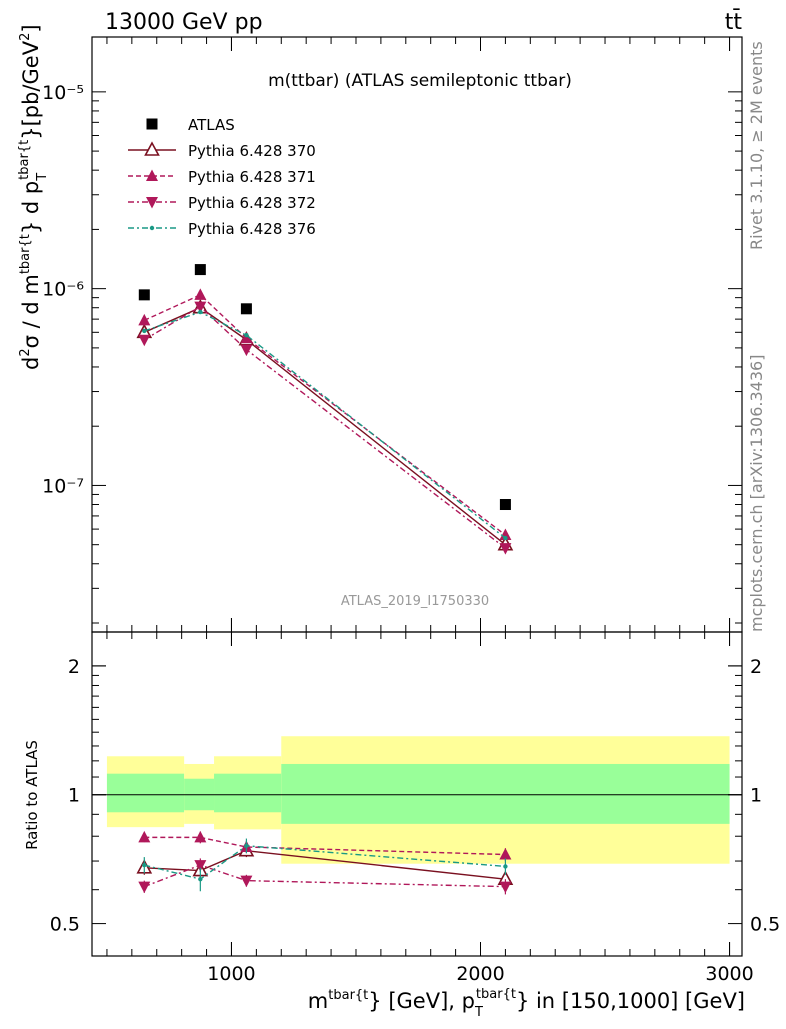  I want to click on svg-text:d2σ / d mtbar{t} d pTtbar{t}[p: d2σ / d mtbar{t} d pTtbar{t}[pb/GeV2], so click(33, 197).